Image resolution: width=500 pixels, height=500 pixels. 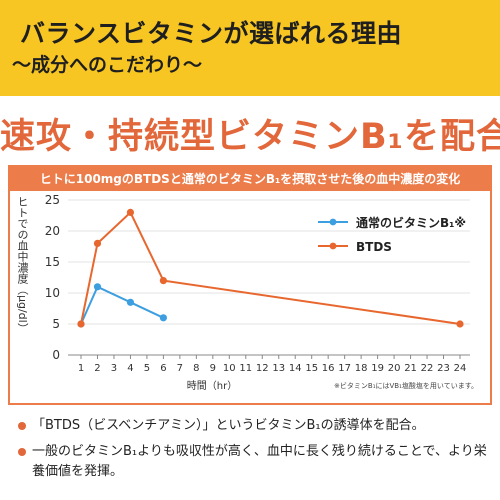 I want to click on x-tick-label: 3, so click(x=114, y=368).